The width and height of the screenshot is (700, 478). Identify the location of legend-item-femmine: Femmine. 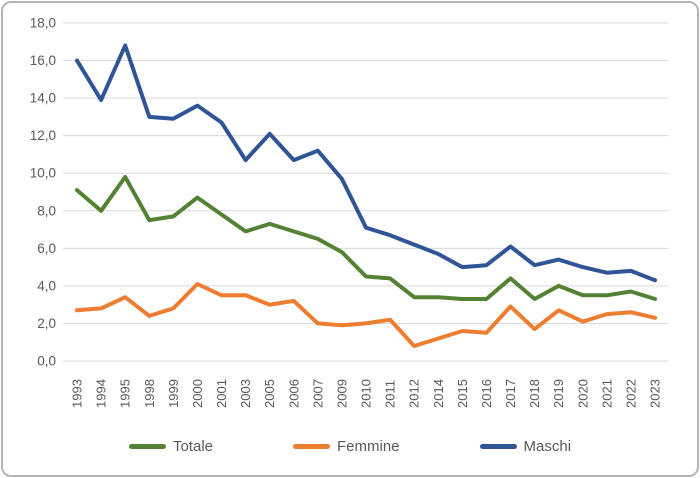
(346, 446).